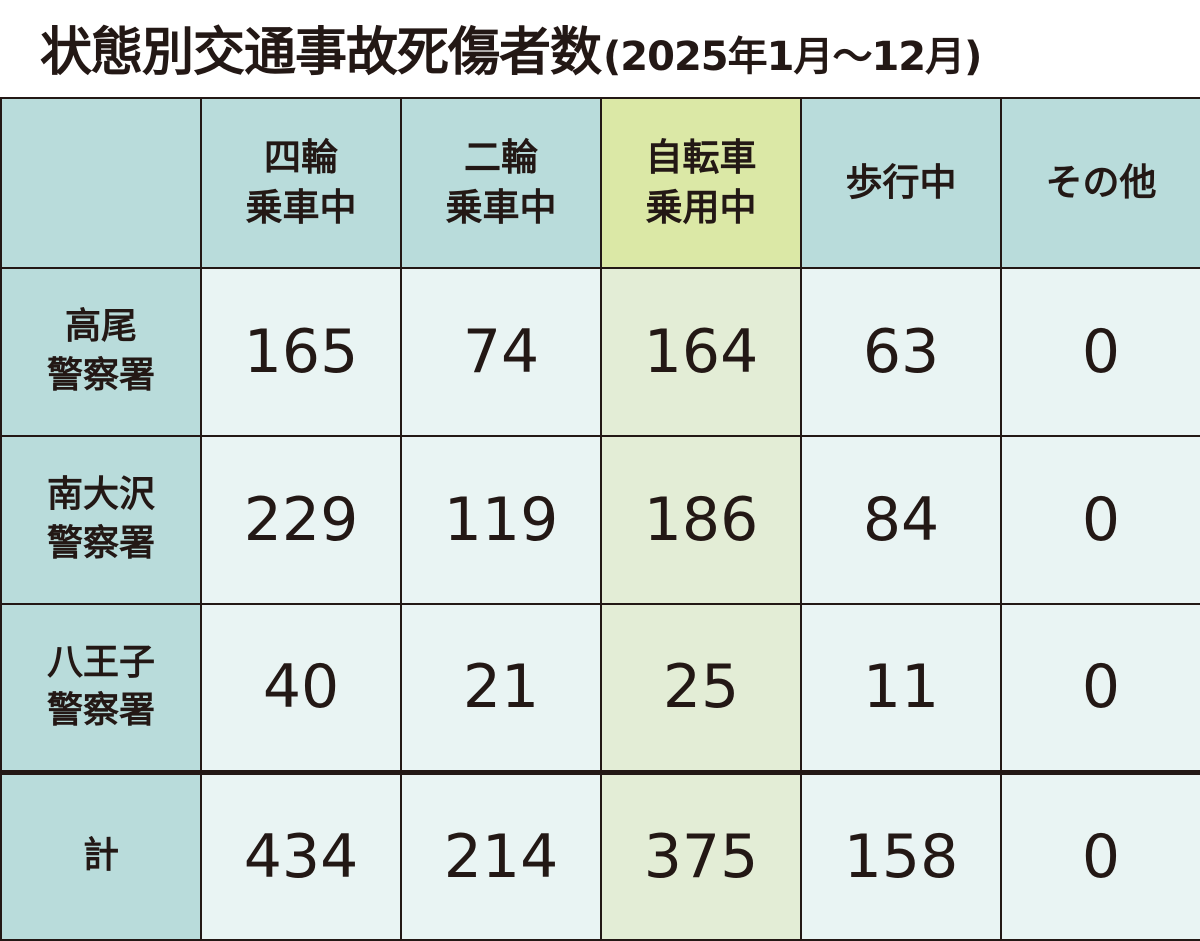 The width and height of the screenshot is (1200, 941). I want to click on row-header: 高尾 警察署, so click(101, 352).